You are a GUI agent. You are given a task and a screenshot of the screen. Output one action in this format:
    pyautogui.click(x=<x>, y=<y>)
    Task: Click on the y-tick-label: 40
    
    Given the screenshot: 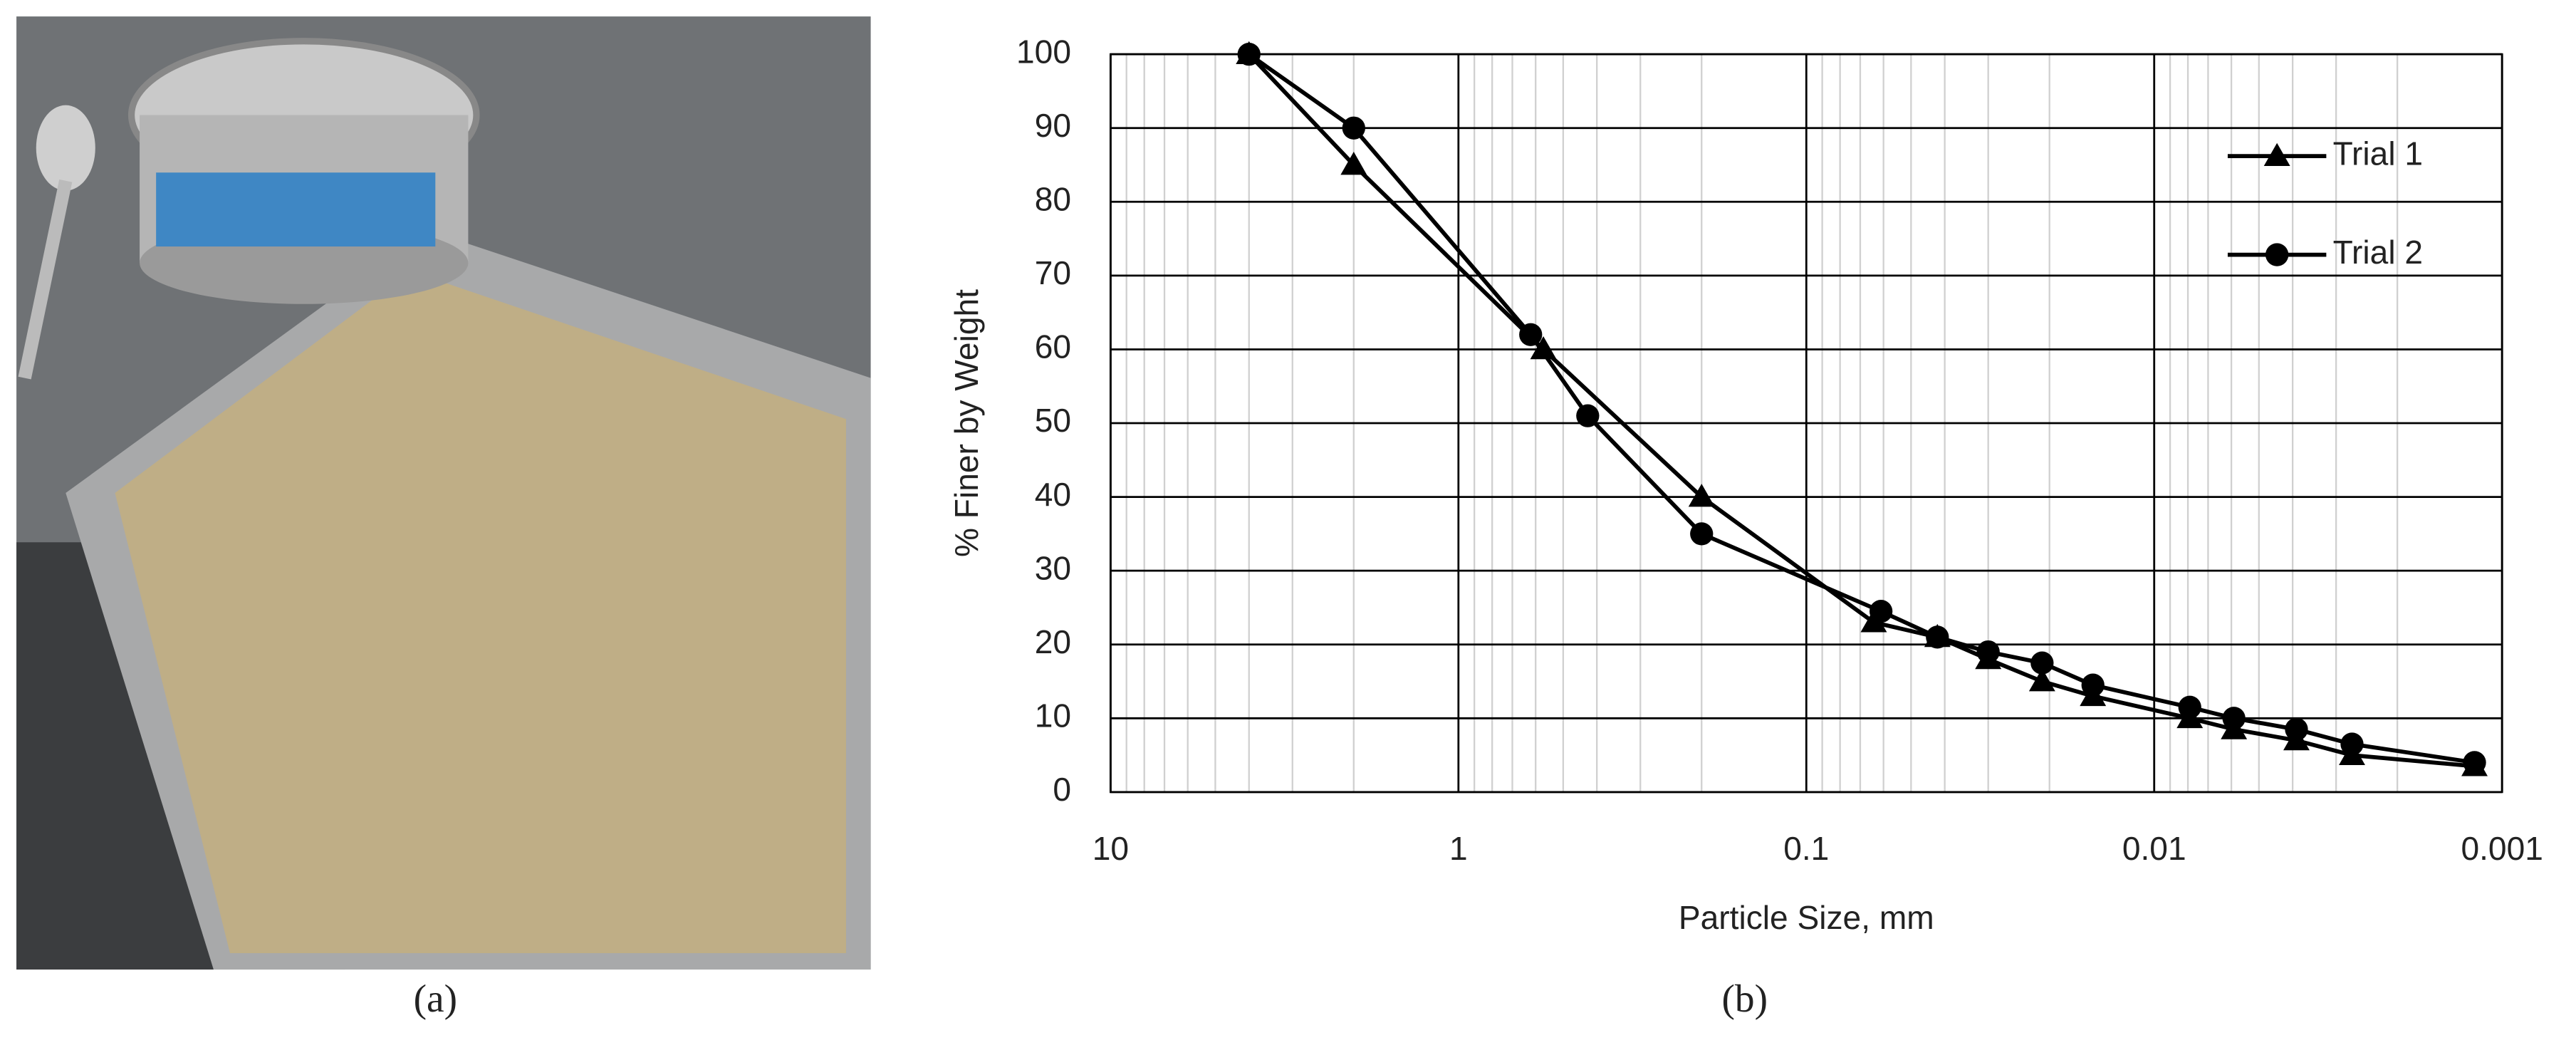 What is the action you would take?
    pyautogui.click(x=1053, y=494)
    